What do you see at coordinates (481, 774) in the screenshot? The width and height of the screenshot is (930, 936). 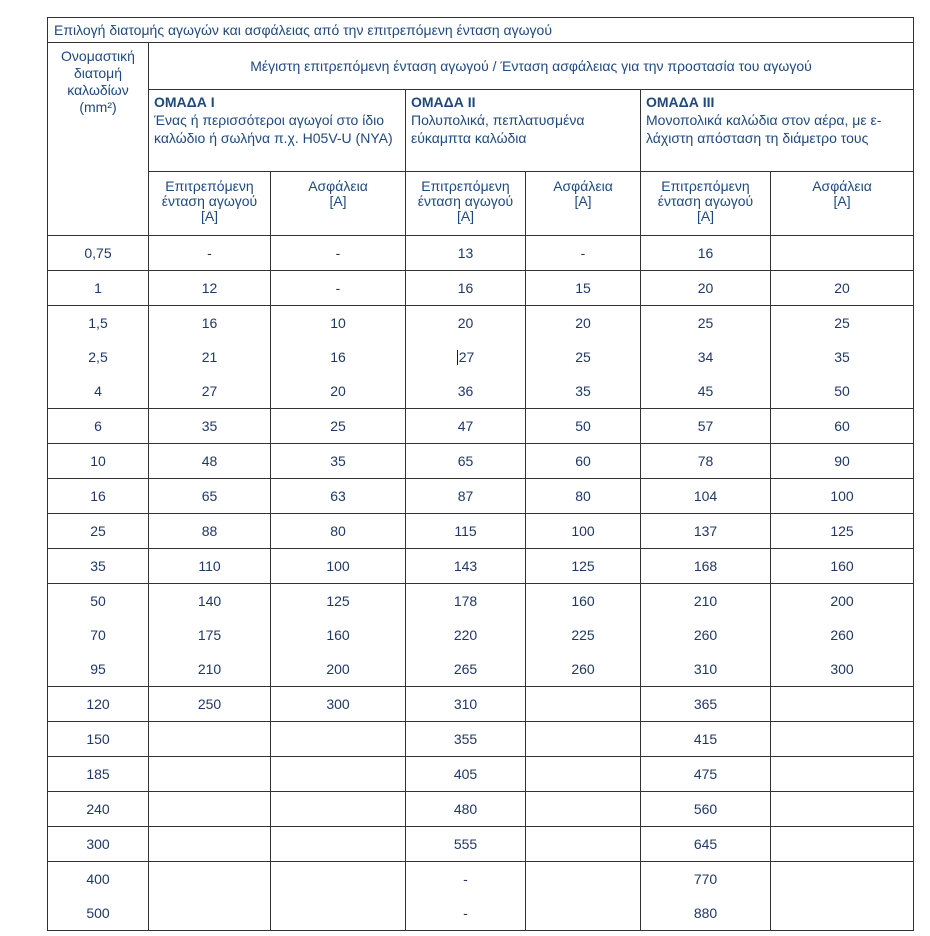 I see `table-row: 185 405 475` at bounding box center [481, 774].